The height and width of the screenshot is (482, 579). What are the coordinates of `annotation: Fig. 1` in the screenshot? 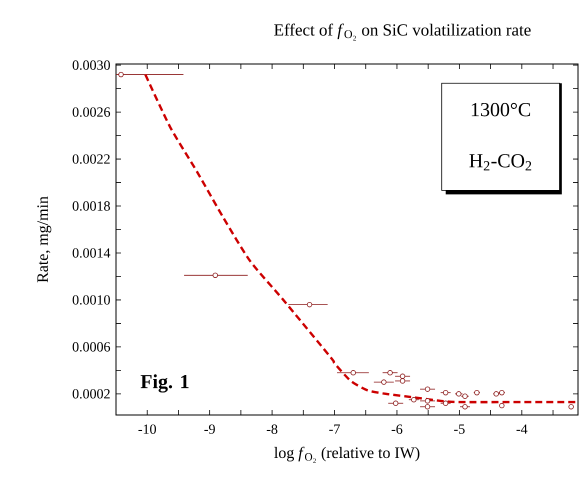 It's located at (164, 383).